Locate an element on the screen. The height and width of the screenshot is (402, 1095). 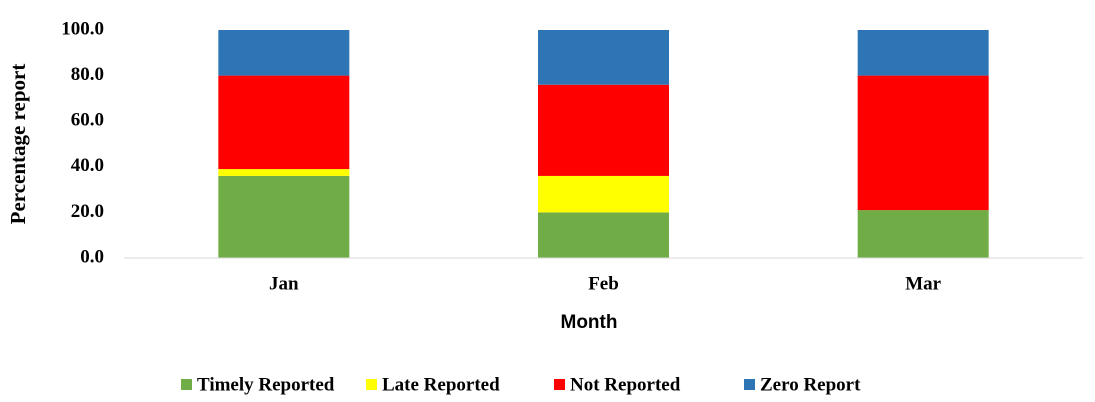
x-axis-title: Month is located at coordinates (589, 322).